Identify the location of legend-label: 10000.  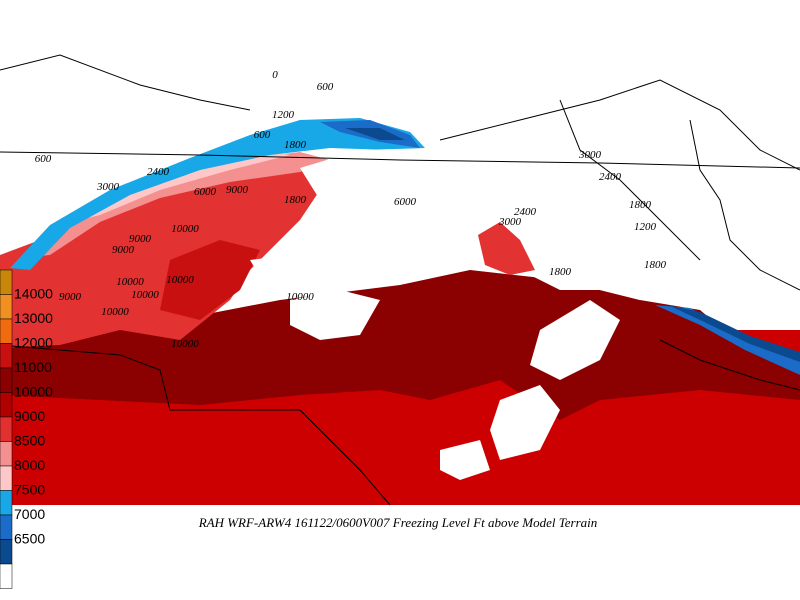
(33, 392).